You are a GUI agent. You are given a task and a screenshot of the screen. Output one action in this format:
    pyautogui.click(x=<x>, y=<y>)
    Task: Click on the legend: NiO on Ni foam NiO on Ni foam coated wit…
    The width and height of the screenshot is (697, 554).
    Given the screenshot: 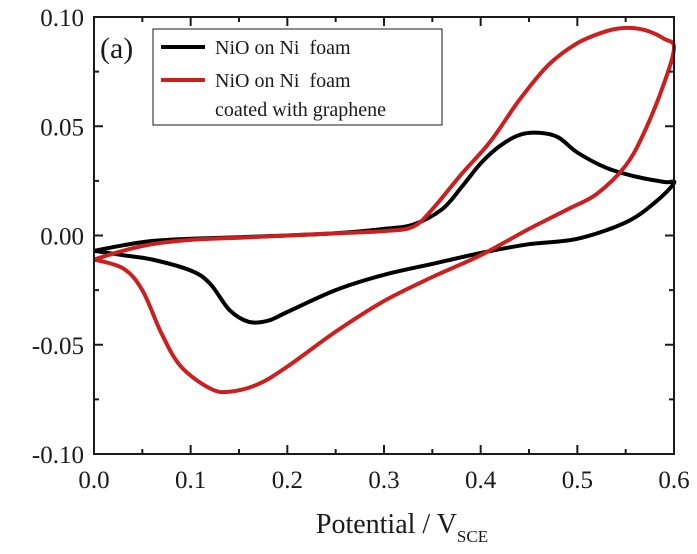 What is the action you would take?
    pyautogui.click(x=297, y=77)
    